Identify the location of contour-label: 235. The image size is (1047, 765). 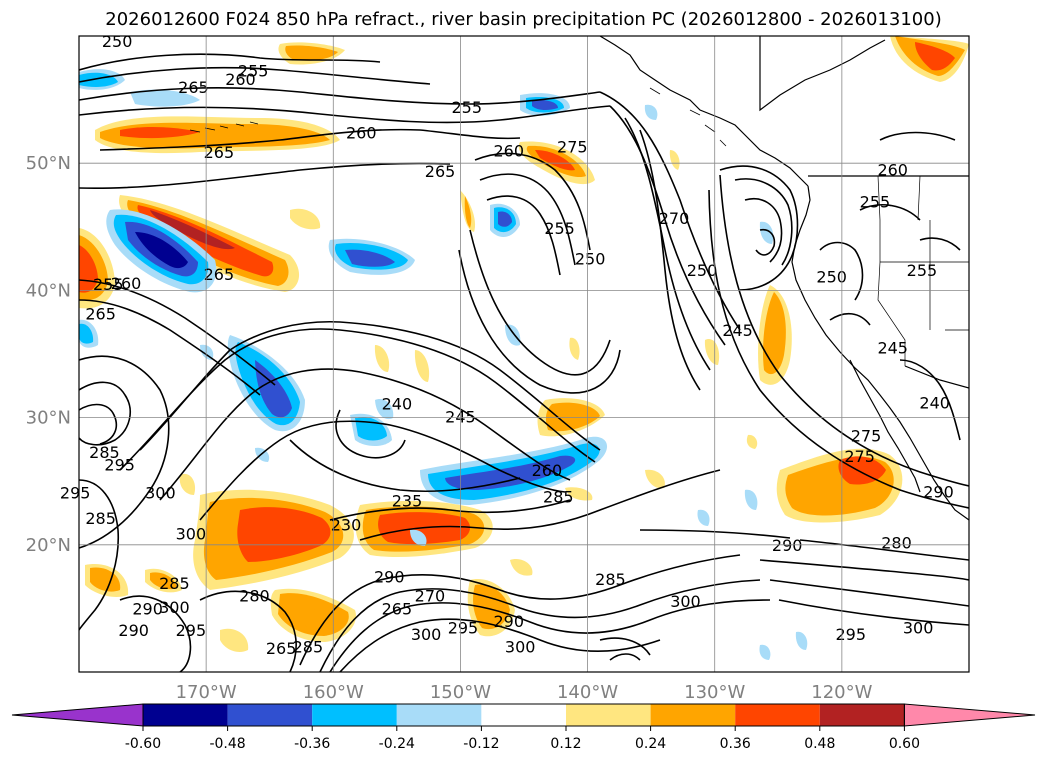
(407, 500).